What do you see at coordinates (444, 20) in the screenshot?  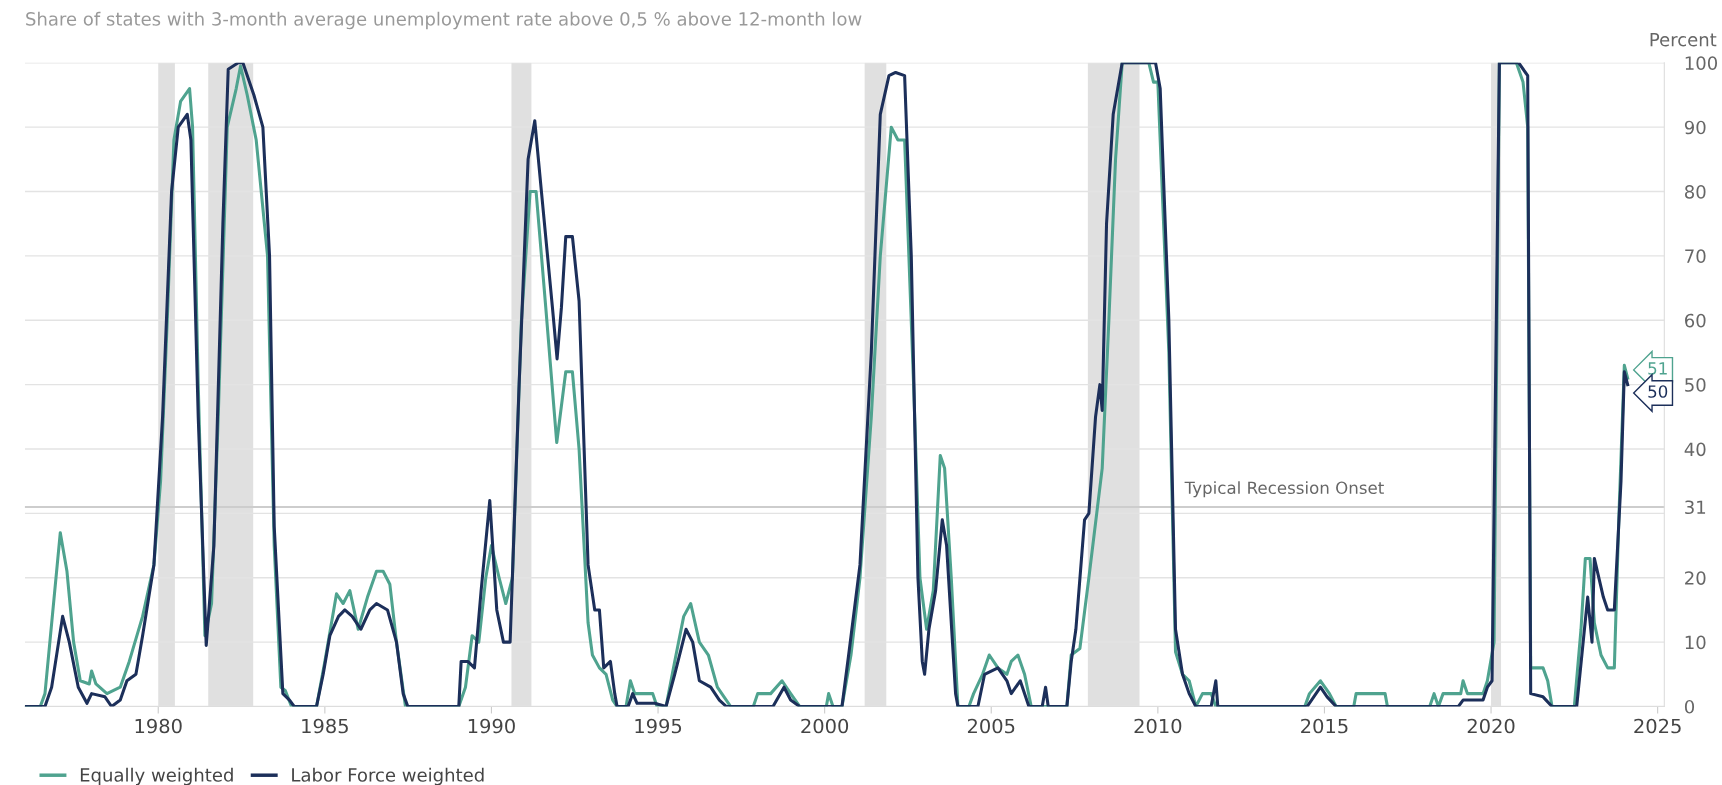 I see `chart-title: Share of states with 3-month average unemployment rate above 0,5 % above 12-month low` at bounding box center [444, 20].